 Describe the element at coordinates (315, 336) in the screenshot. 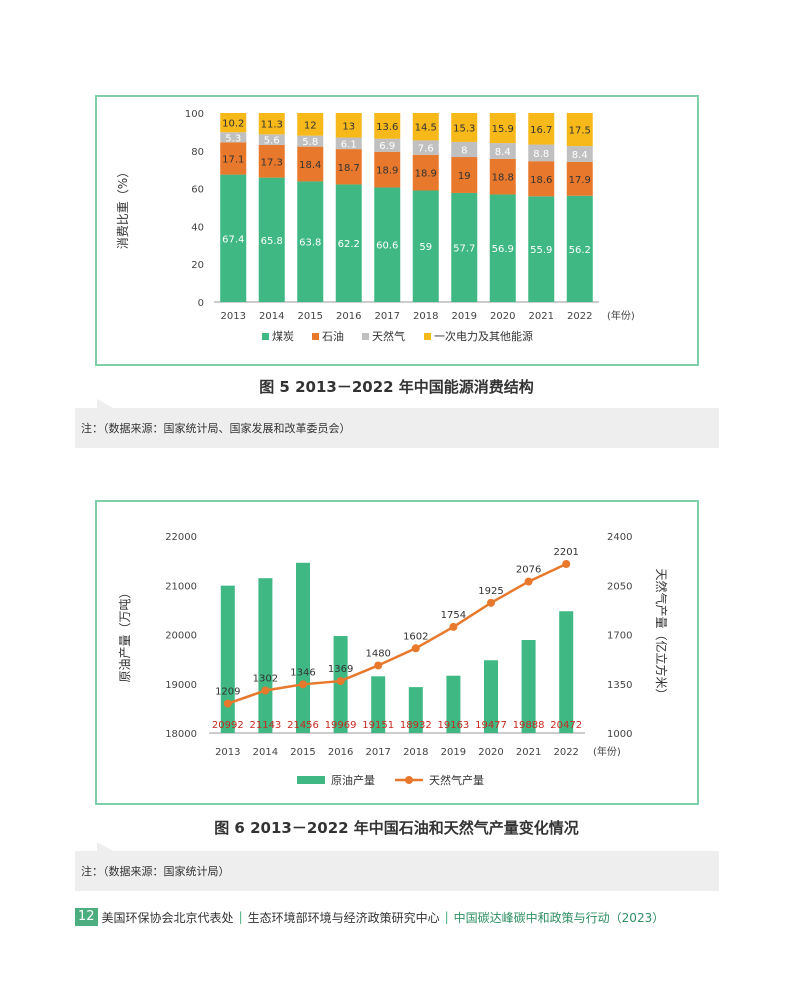

I see `legend-swatch-石油` at that location.